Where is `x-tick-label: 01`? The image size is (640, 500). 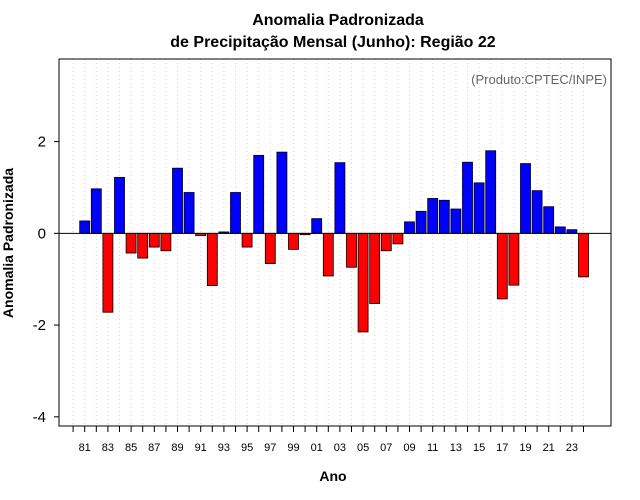 x-tick-label: 01 is located at coordinates (317, 448).